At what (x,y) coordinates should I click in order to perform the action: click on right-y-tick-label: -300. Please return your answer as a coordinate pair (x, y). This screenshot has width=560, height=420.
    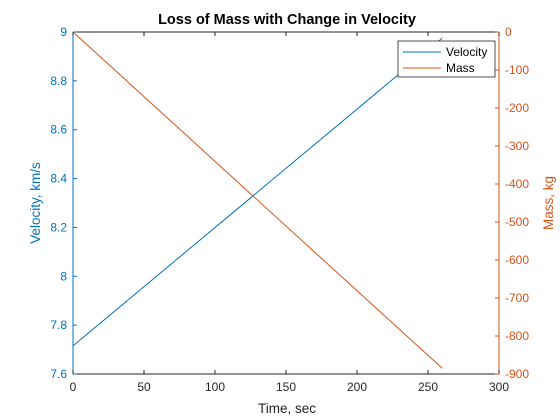
    Looking at the image, I should click on (517, 146).